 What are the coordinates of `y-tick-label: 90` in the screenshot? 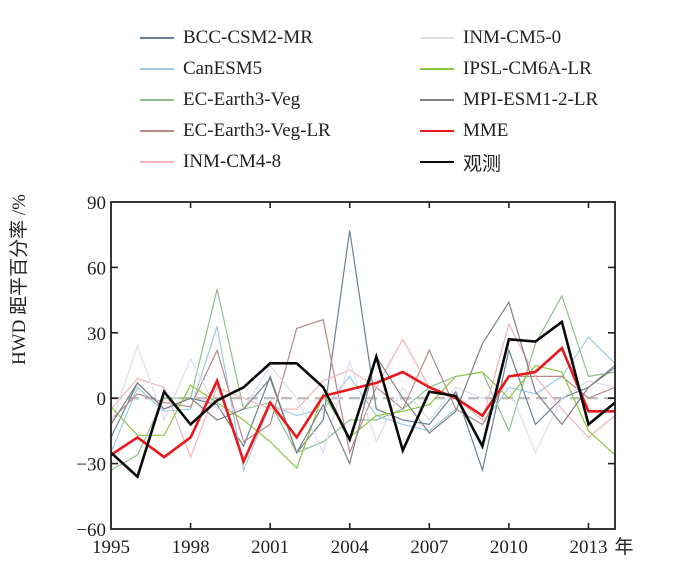 It's located at (96, 203).